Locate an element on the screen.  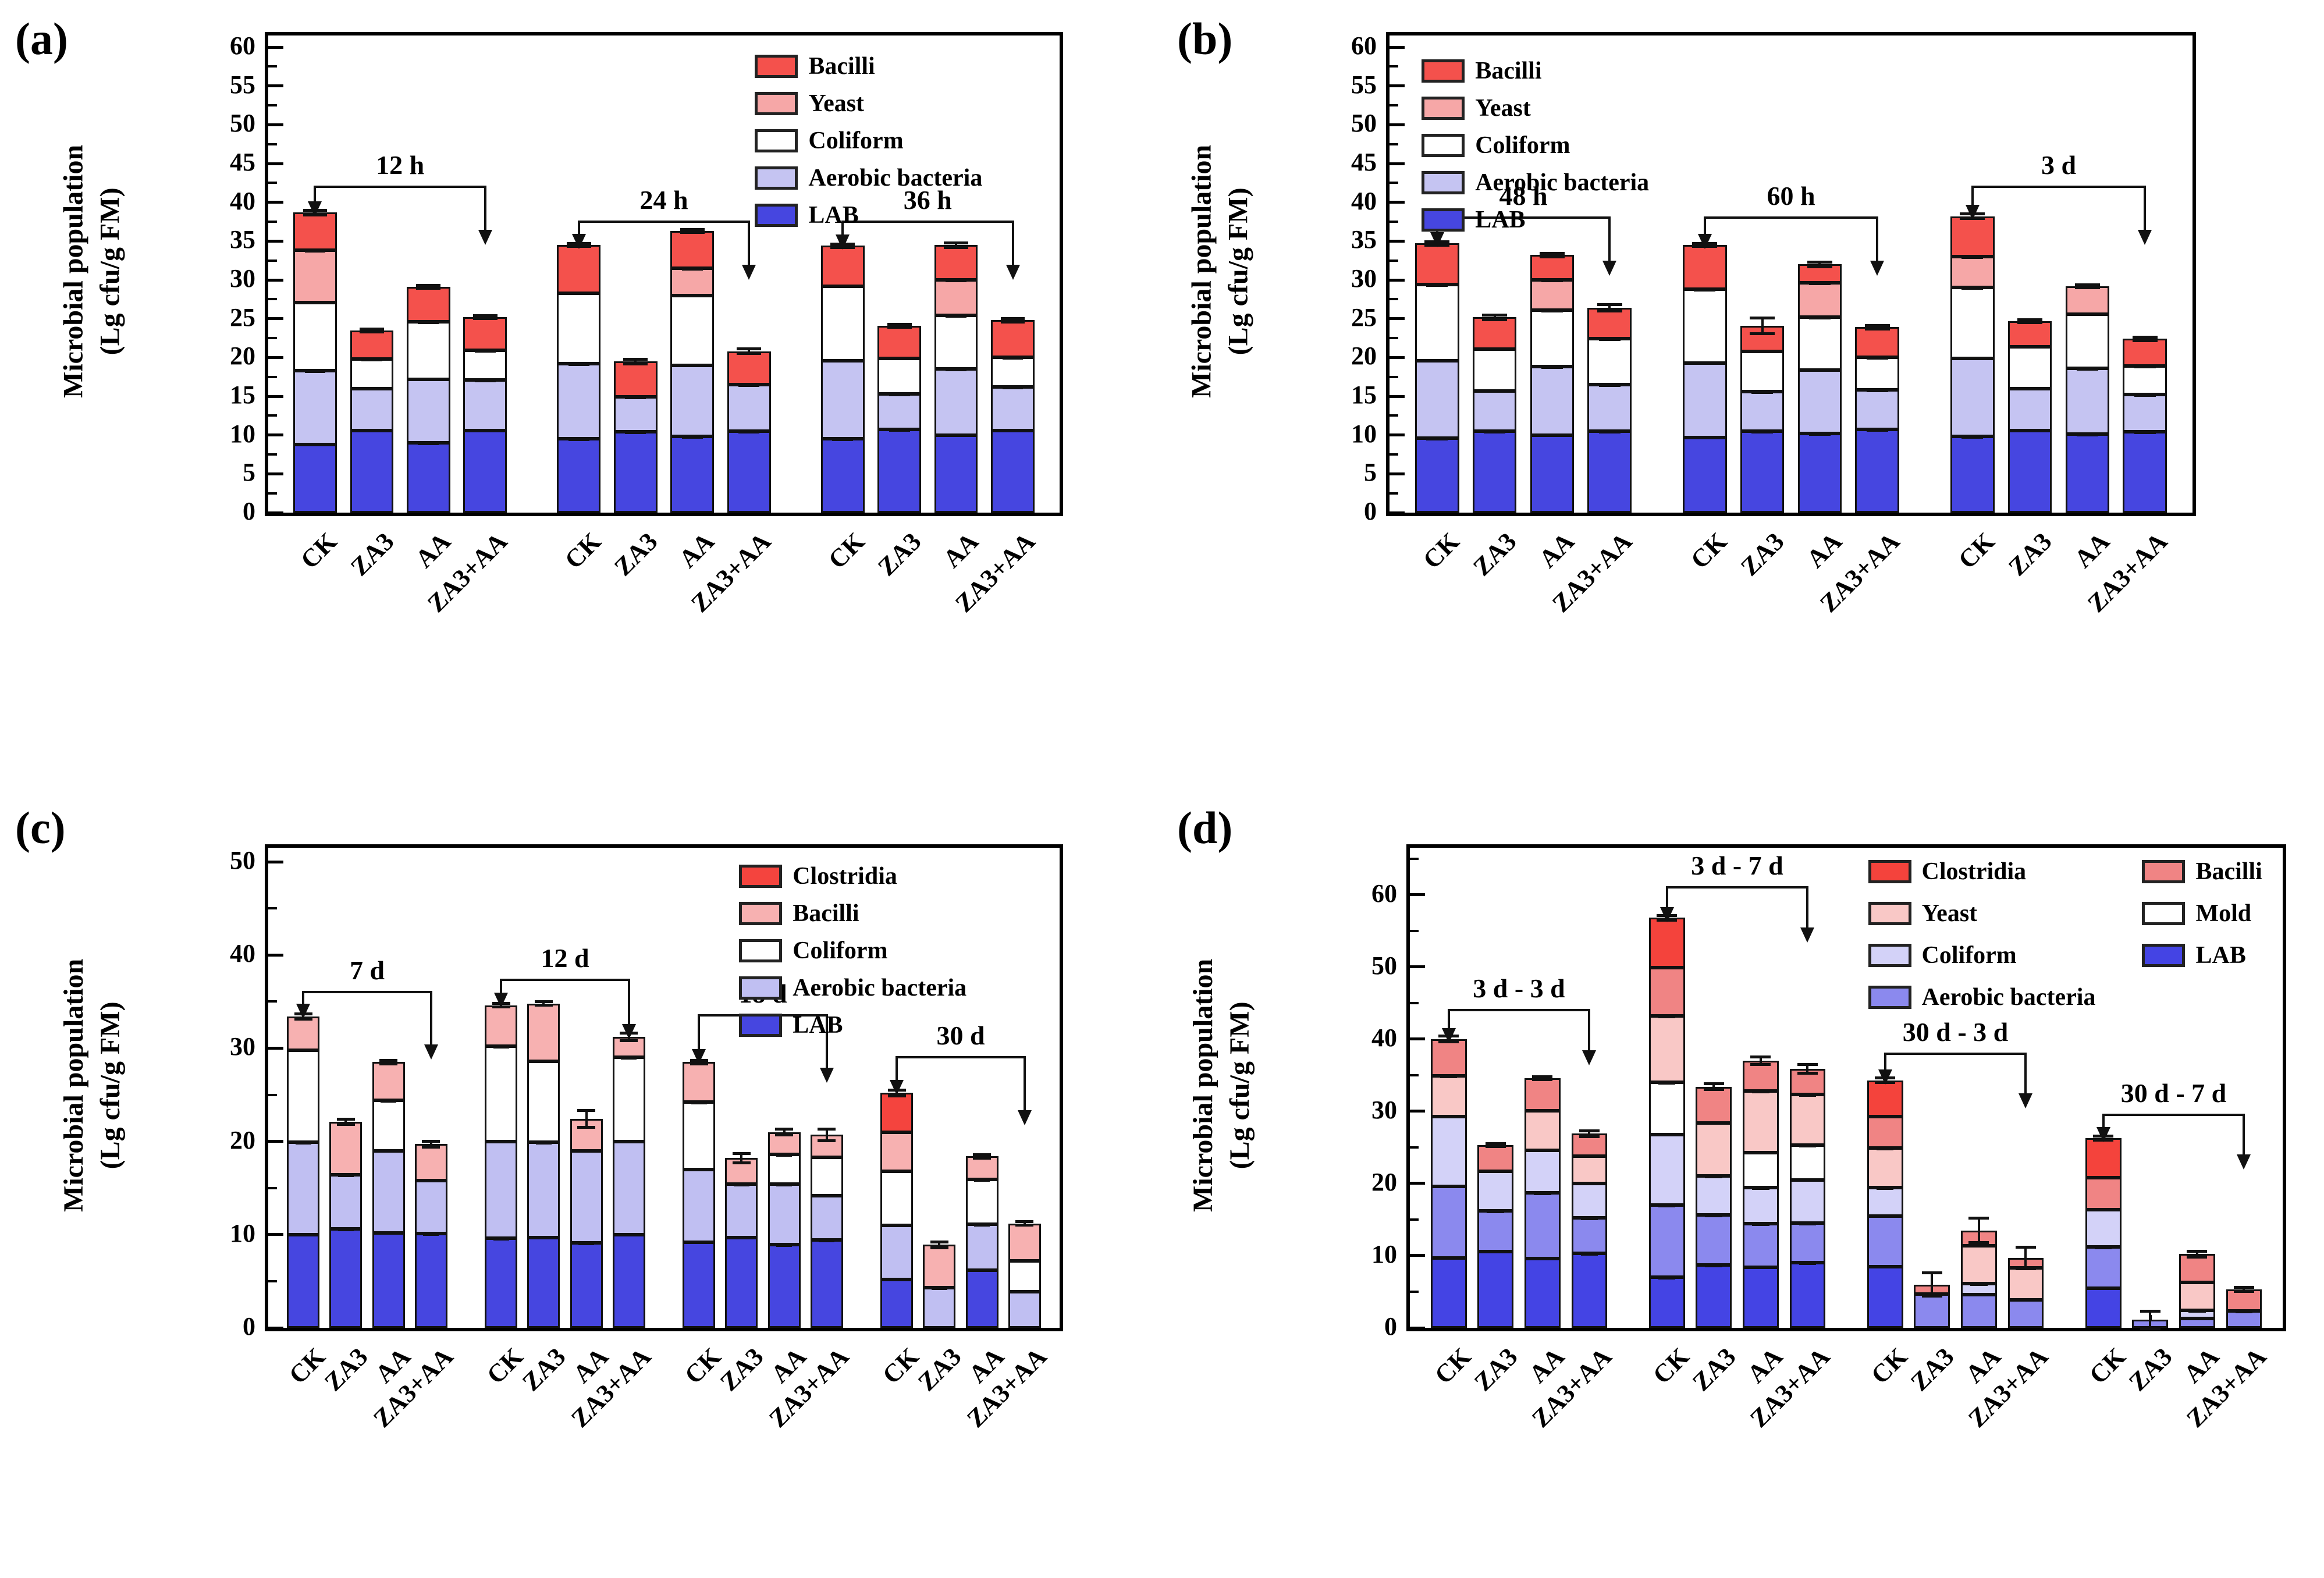
legend-swatch-coliform is located at coordinates (1443, 145).